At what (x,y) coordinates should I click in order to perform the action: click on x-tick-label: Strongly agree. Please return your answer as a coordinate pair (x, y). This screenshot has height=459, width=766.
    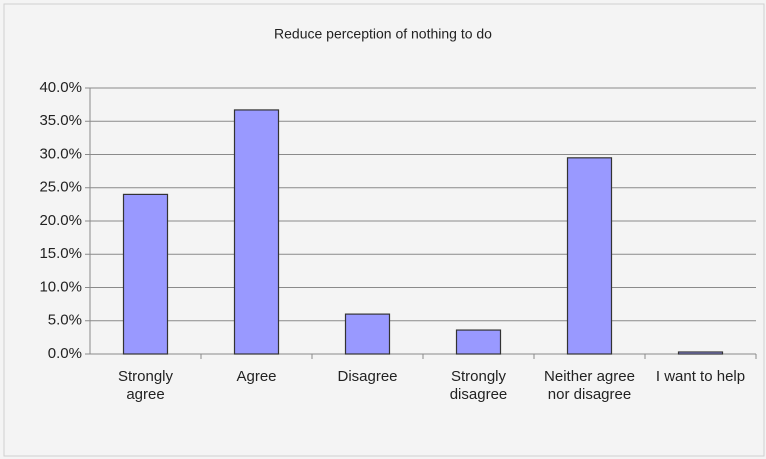
    Looking at the image, I should click on (145, 385).